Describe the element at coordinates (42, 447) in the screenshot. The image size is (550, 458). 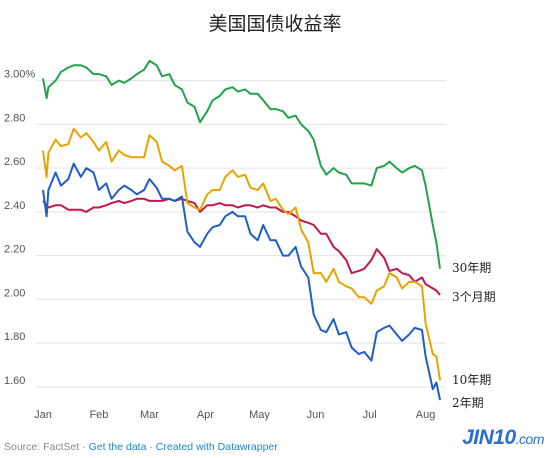
I see `source-text: Source: FactSet` at that location.